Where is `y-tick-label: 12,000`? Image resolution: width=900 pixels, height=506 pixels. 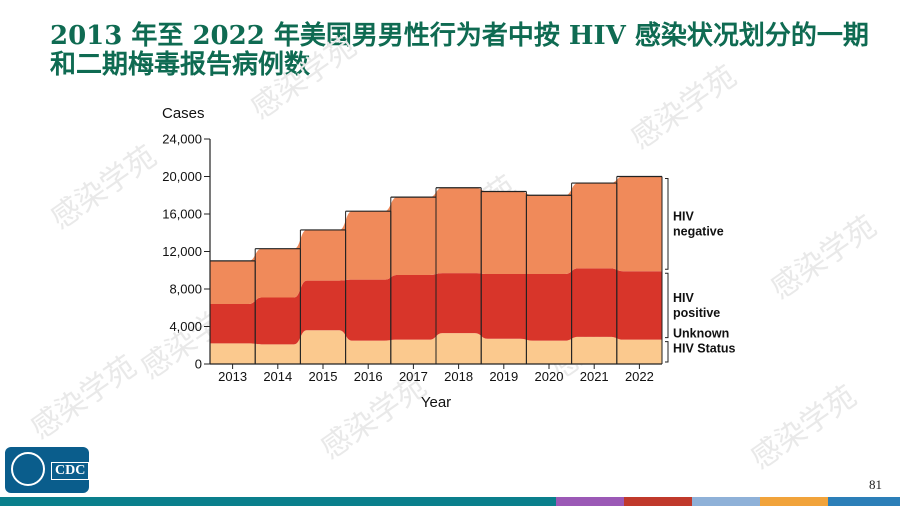
y-tick-label: 12,000 is located at coordinates (182, 251).